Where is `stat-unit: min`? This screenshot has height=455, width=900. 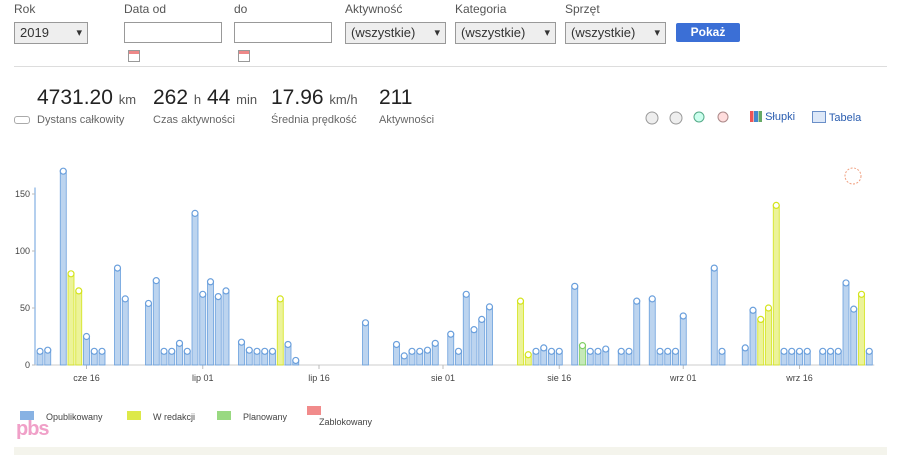
stat-unit: min is located at coordinates (247, 99).